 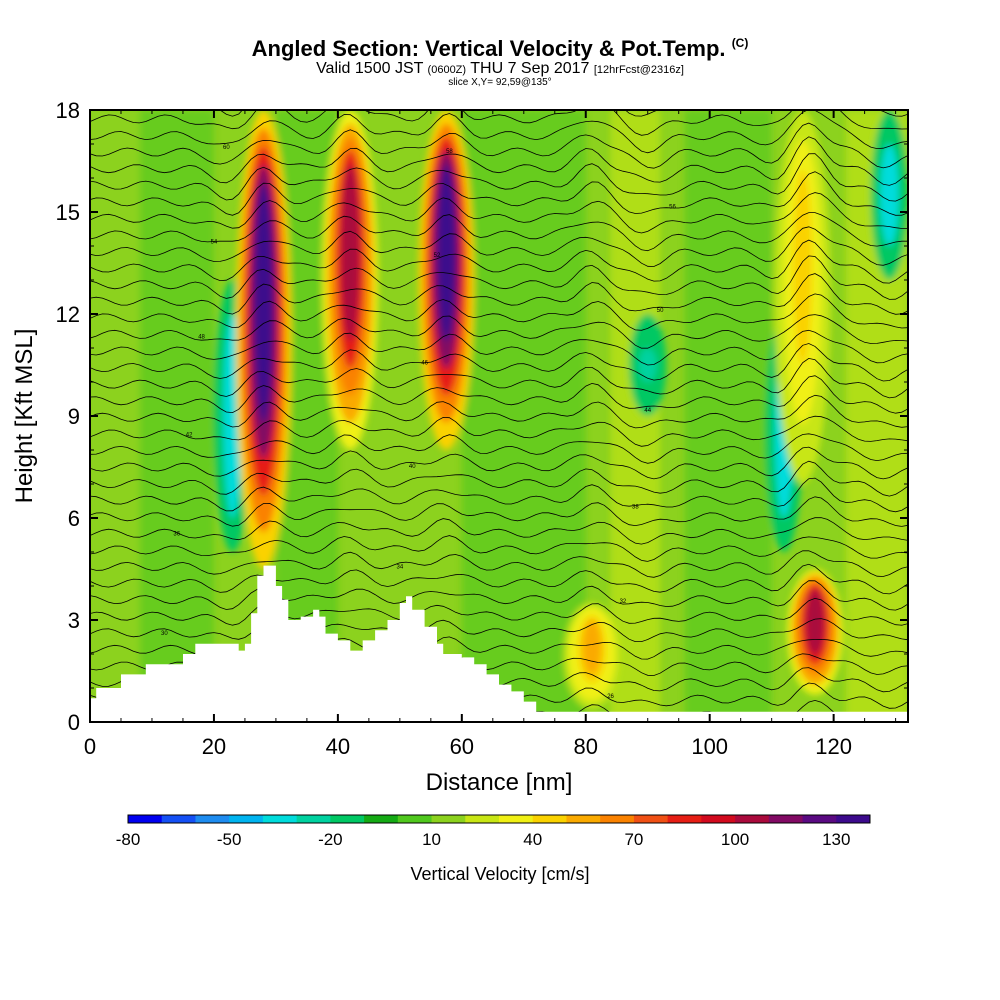 I want to click on x-tick-label: 0, so click(x=90, y=746).